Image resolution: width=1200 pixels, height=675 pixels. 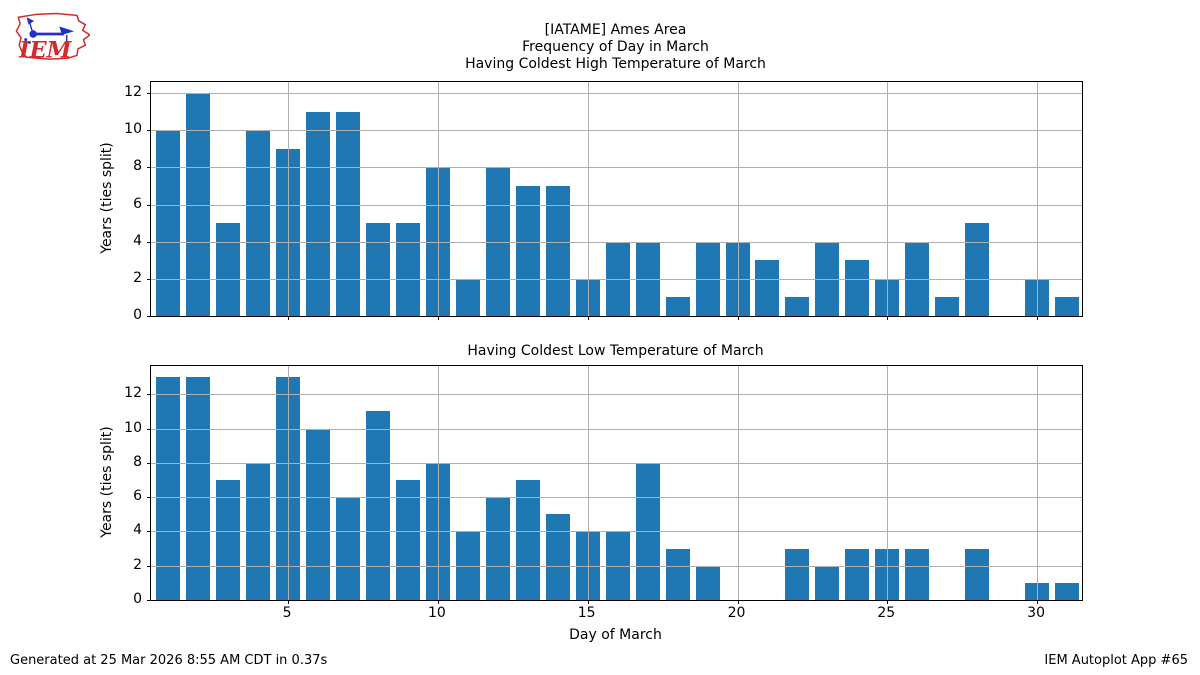 I want to click on iem-logo: IEM, so click(x=52, y=37).